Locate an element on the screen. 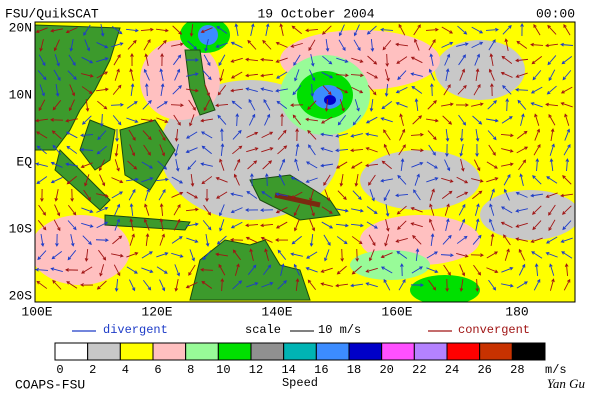 This screenshot has height=400, width=600. header-date: 19 October 2004 is located at coordinates (315, 13).